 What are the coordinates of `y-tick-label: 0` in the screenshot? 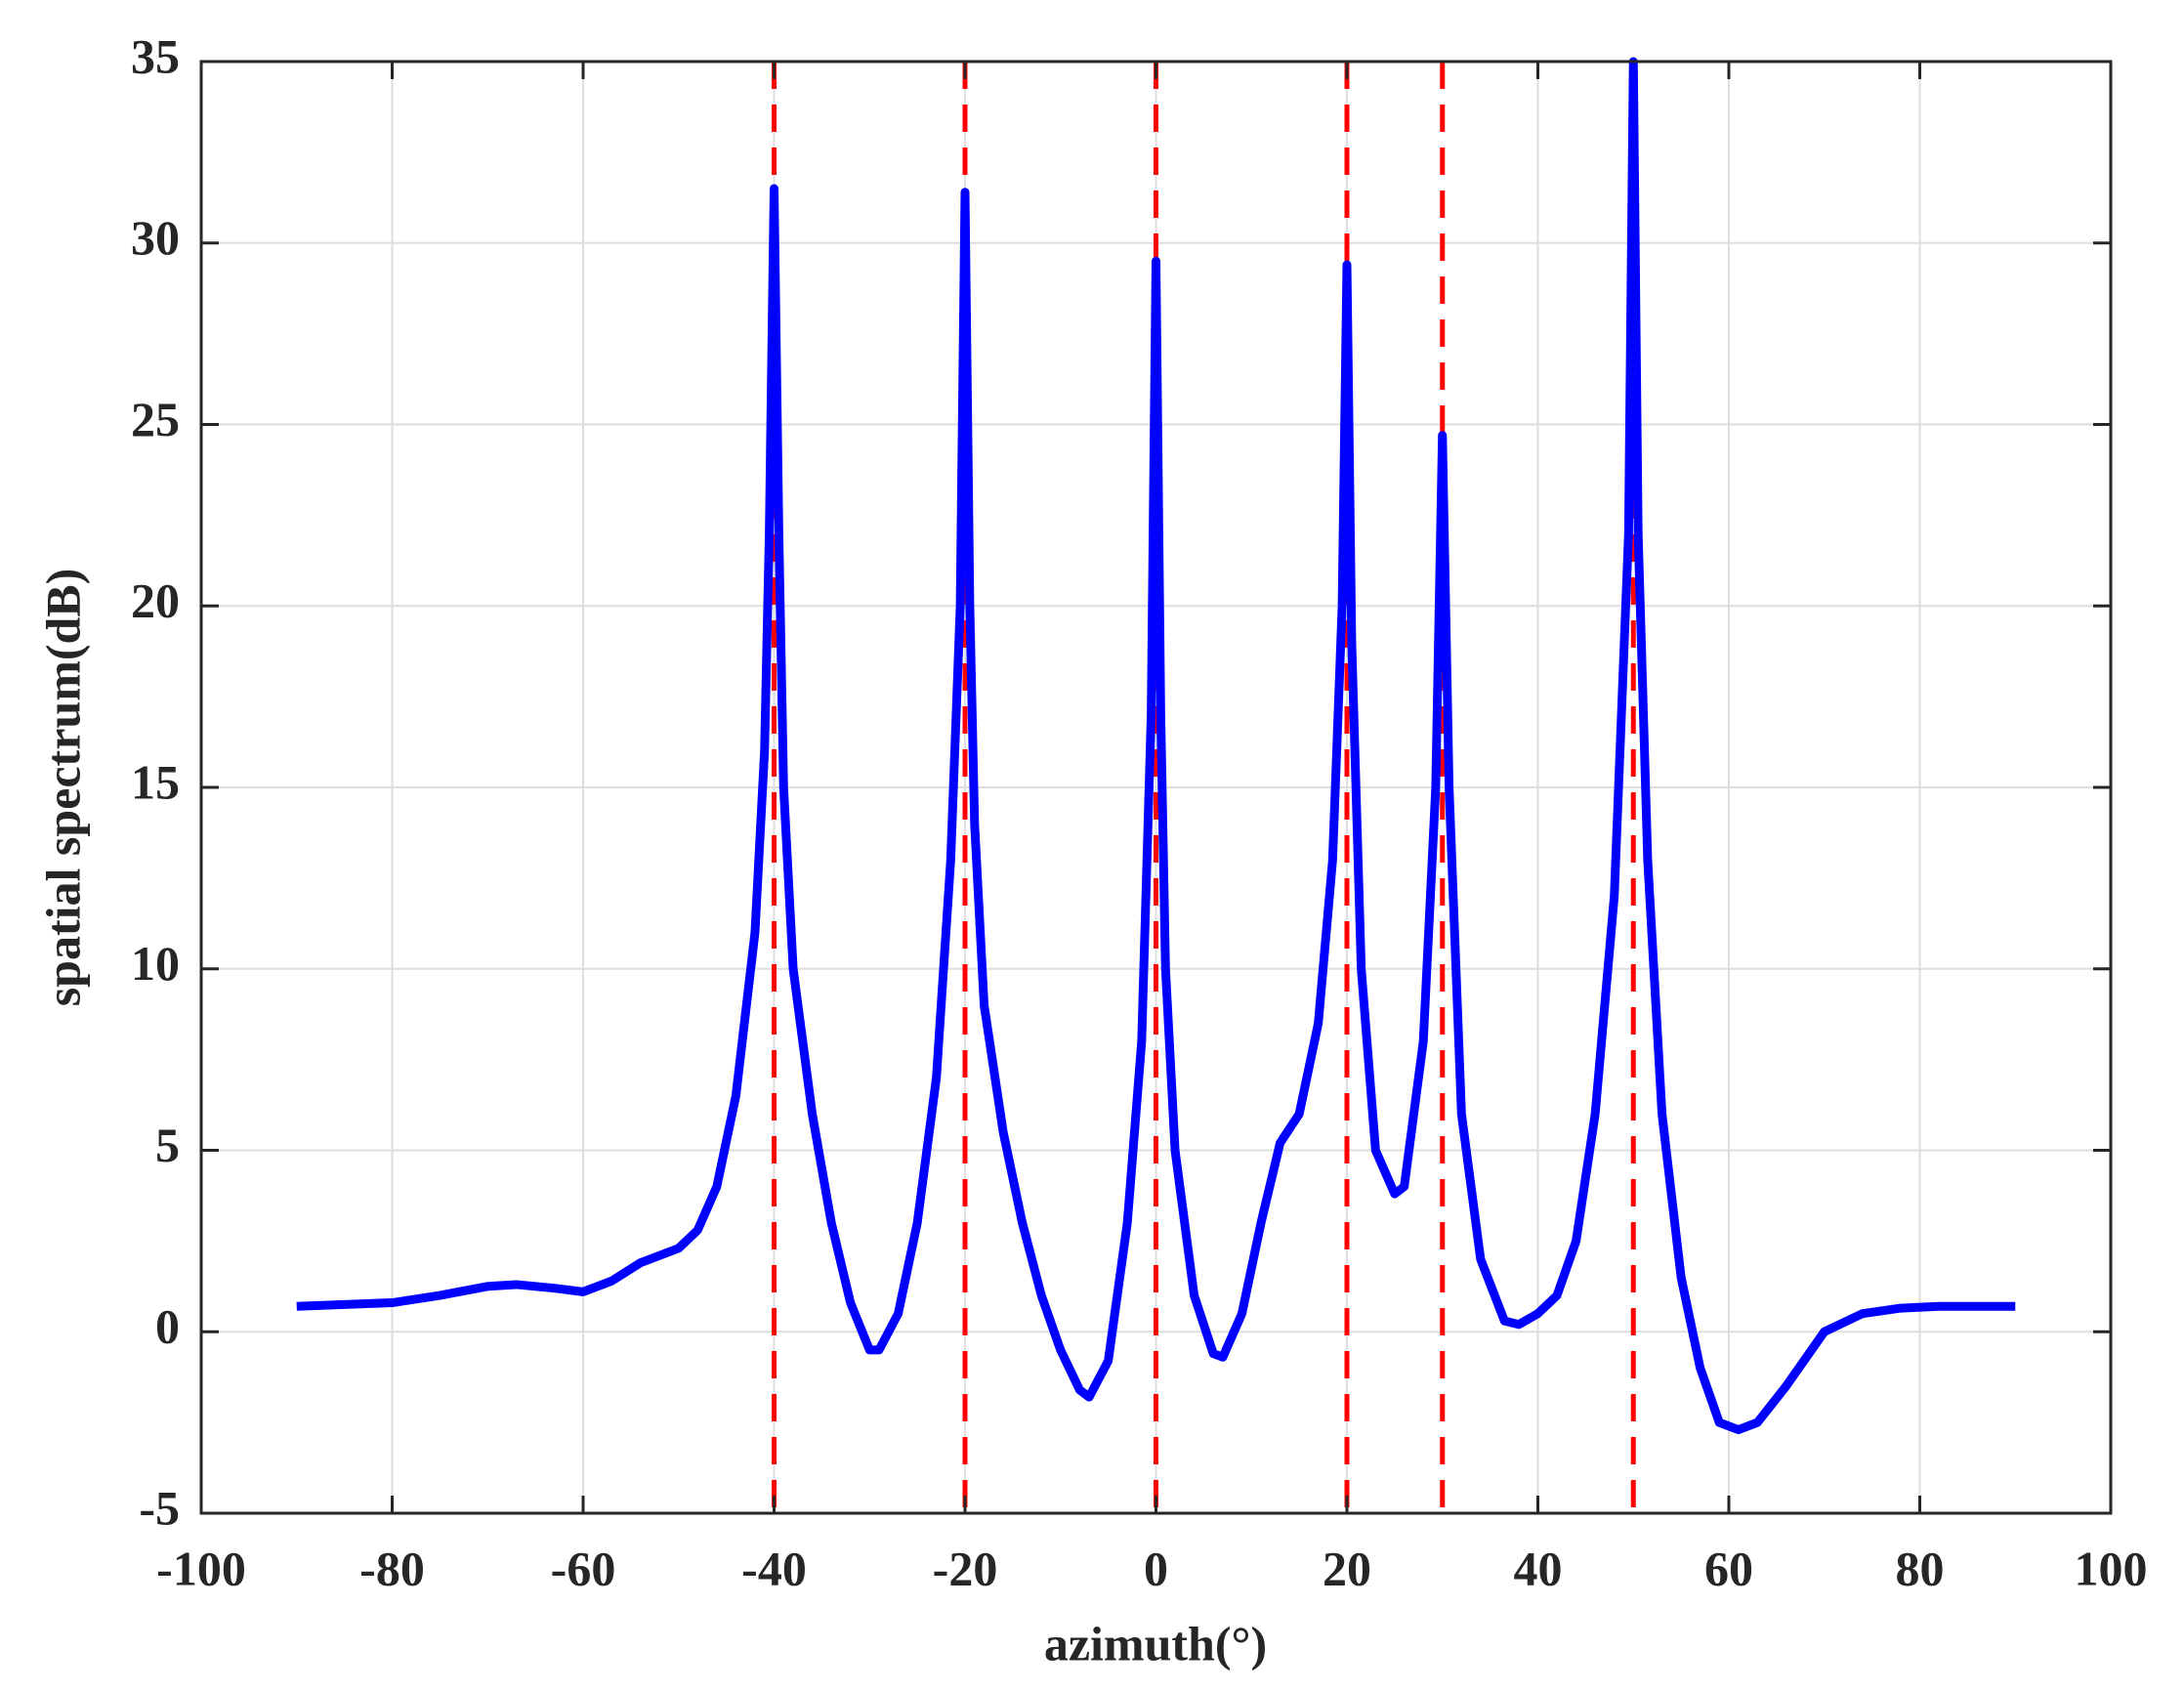 It's located at (167, 1326).